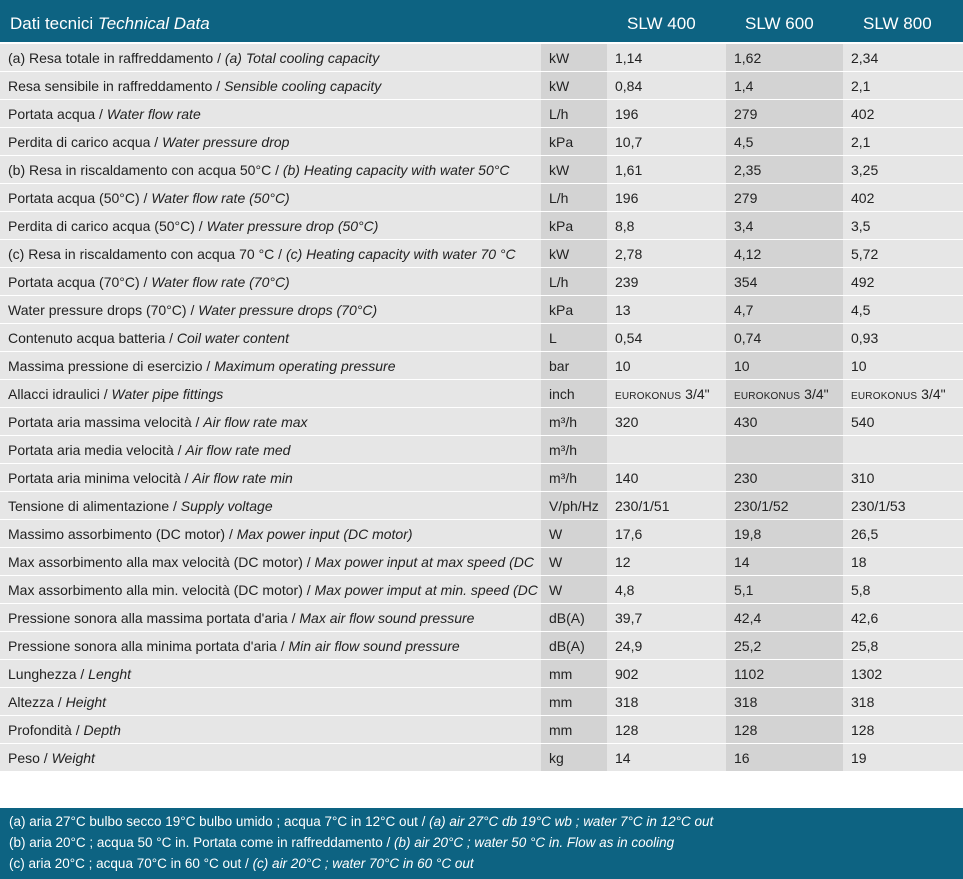 This screenshot has width=963, height=879. I want to click on title-italian: Dati tecnici, so click(52, 23).